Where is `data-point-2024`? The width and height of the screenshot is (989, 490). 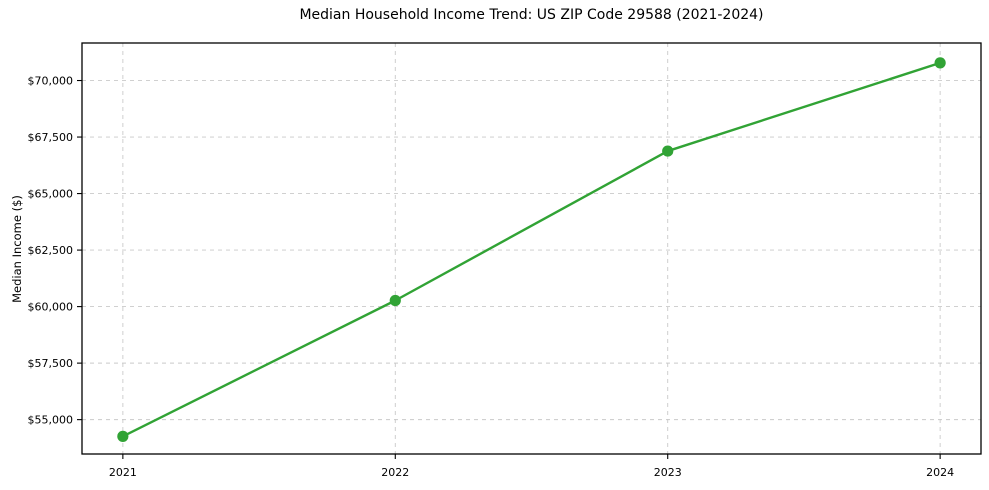
data-point-2024 is located at coordinates (940, 63).